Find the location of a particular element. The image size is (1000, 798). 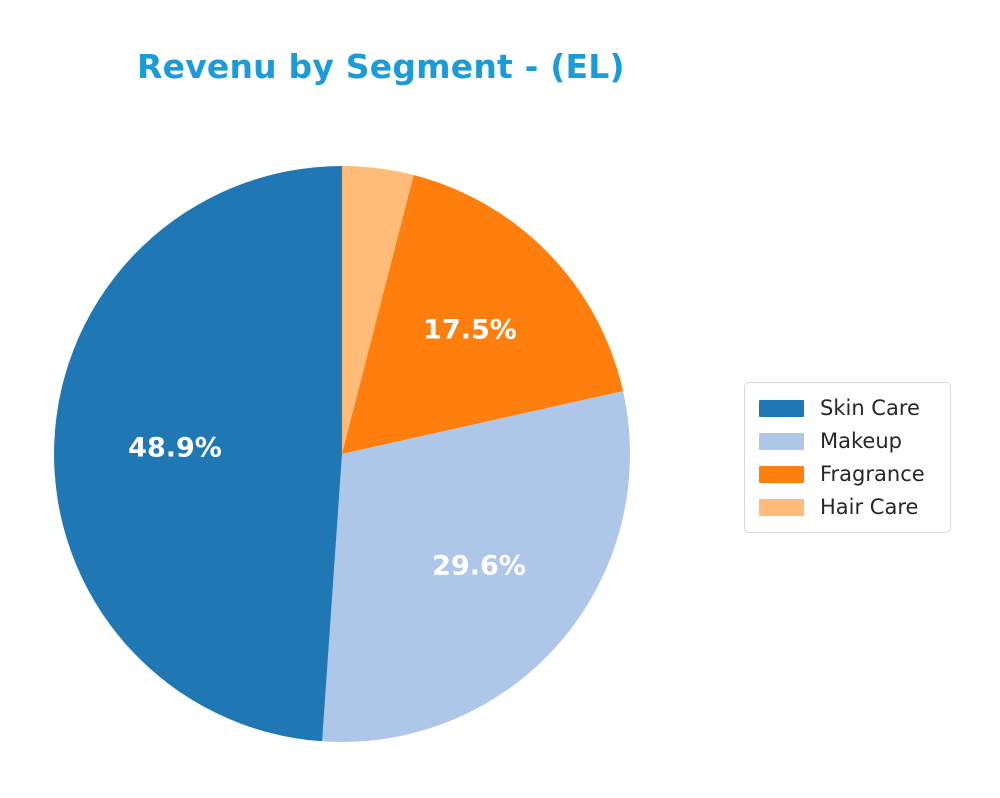

legend-item-hair-care: Hair Care is located at coordinates (847, 507).